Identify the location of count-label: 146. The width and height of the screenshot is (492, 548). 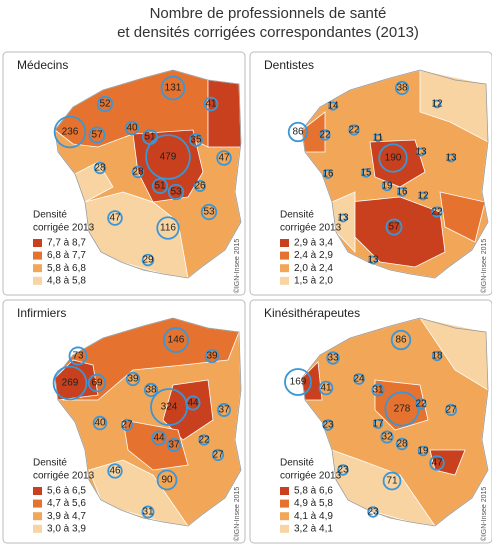
(176, 340).